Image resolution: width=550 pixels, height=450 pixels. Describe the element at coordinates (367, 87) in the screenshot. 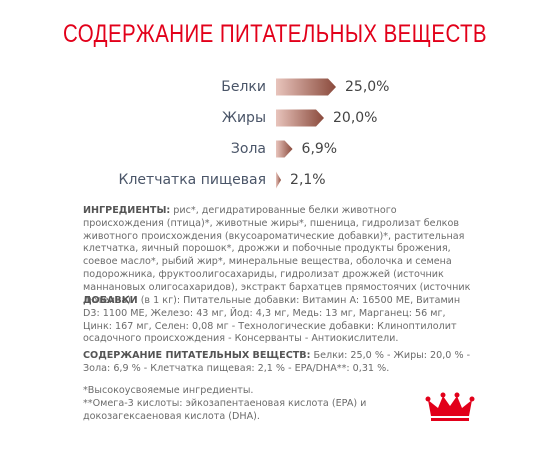

I see `value-label: 25,0%` at that location.